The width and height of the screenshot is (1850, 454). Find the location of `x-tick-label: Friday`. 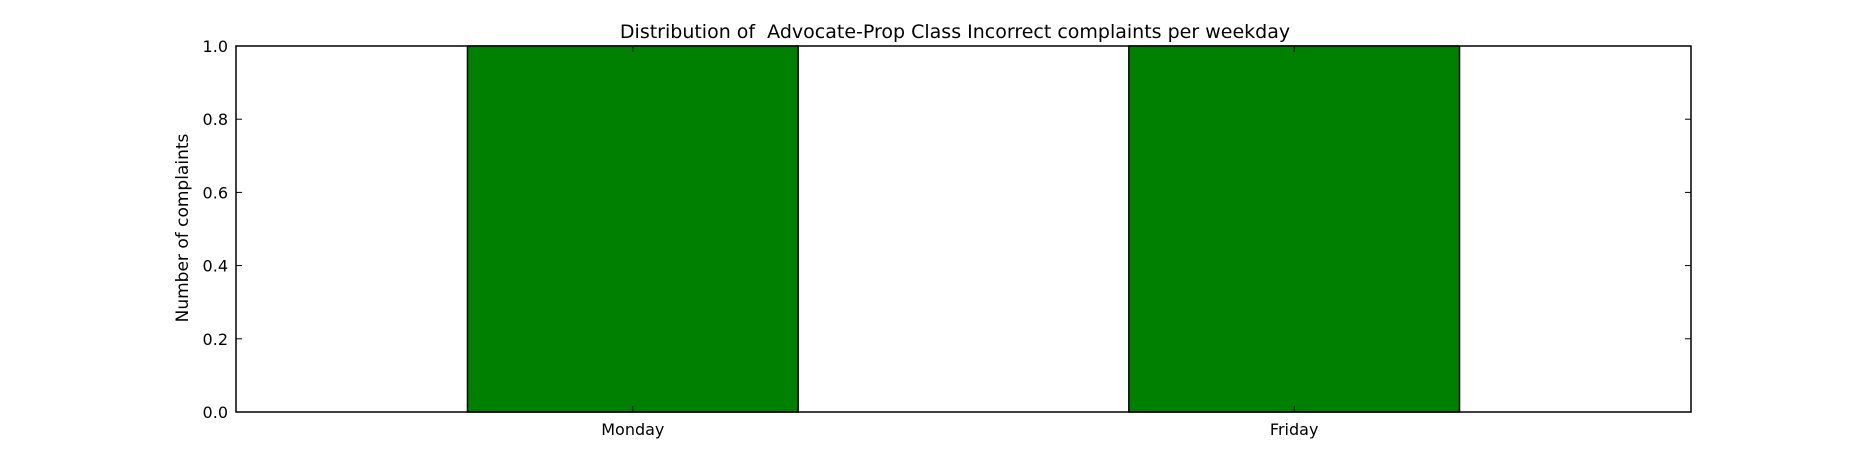

x-tick-label: Friday is located at coordinates (1294, 429).